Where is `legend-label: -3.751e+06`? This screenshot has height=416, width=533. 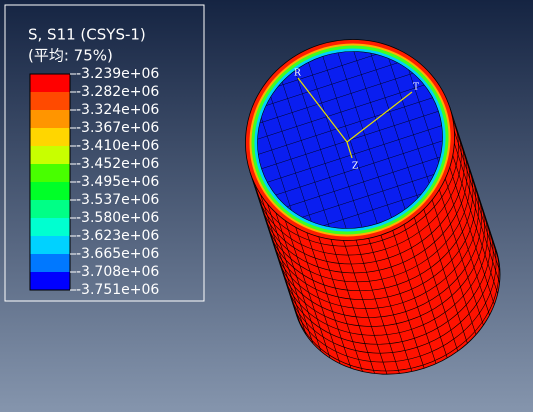
legend-label: -3.751e+06 is located at coordinates (117, 290).